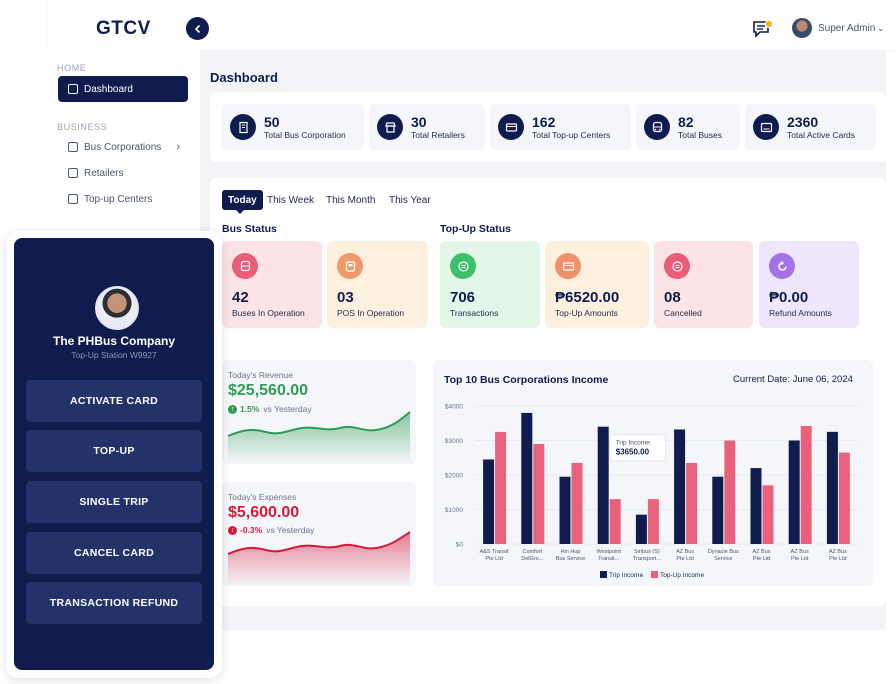 Image resolution: width=896 pixels, height=684 pixels. I want to click on stat-value: 30, so click(419, 121).